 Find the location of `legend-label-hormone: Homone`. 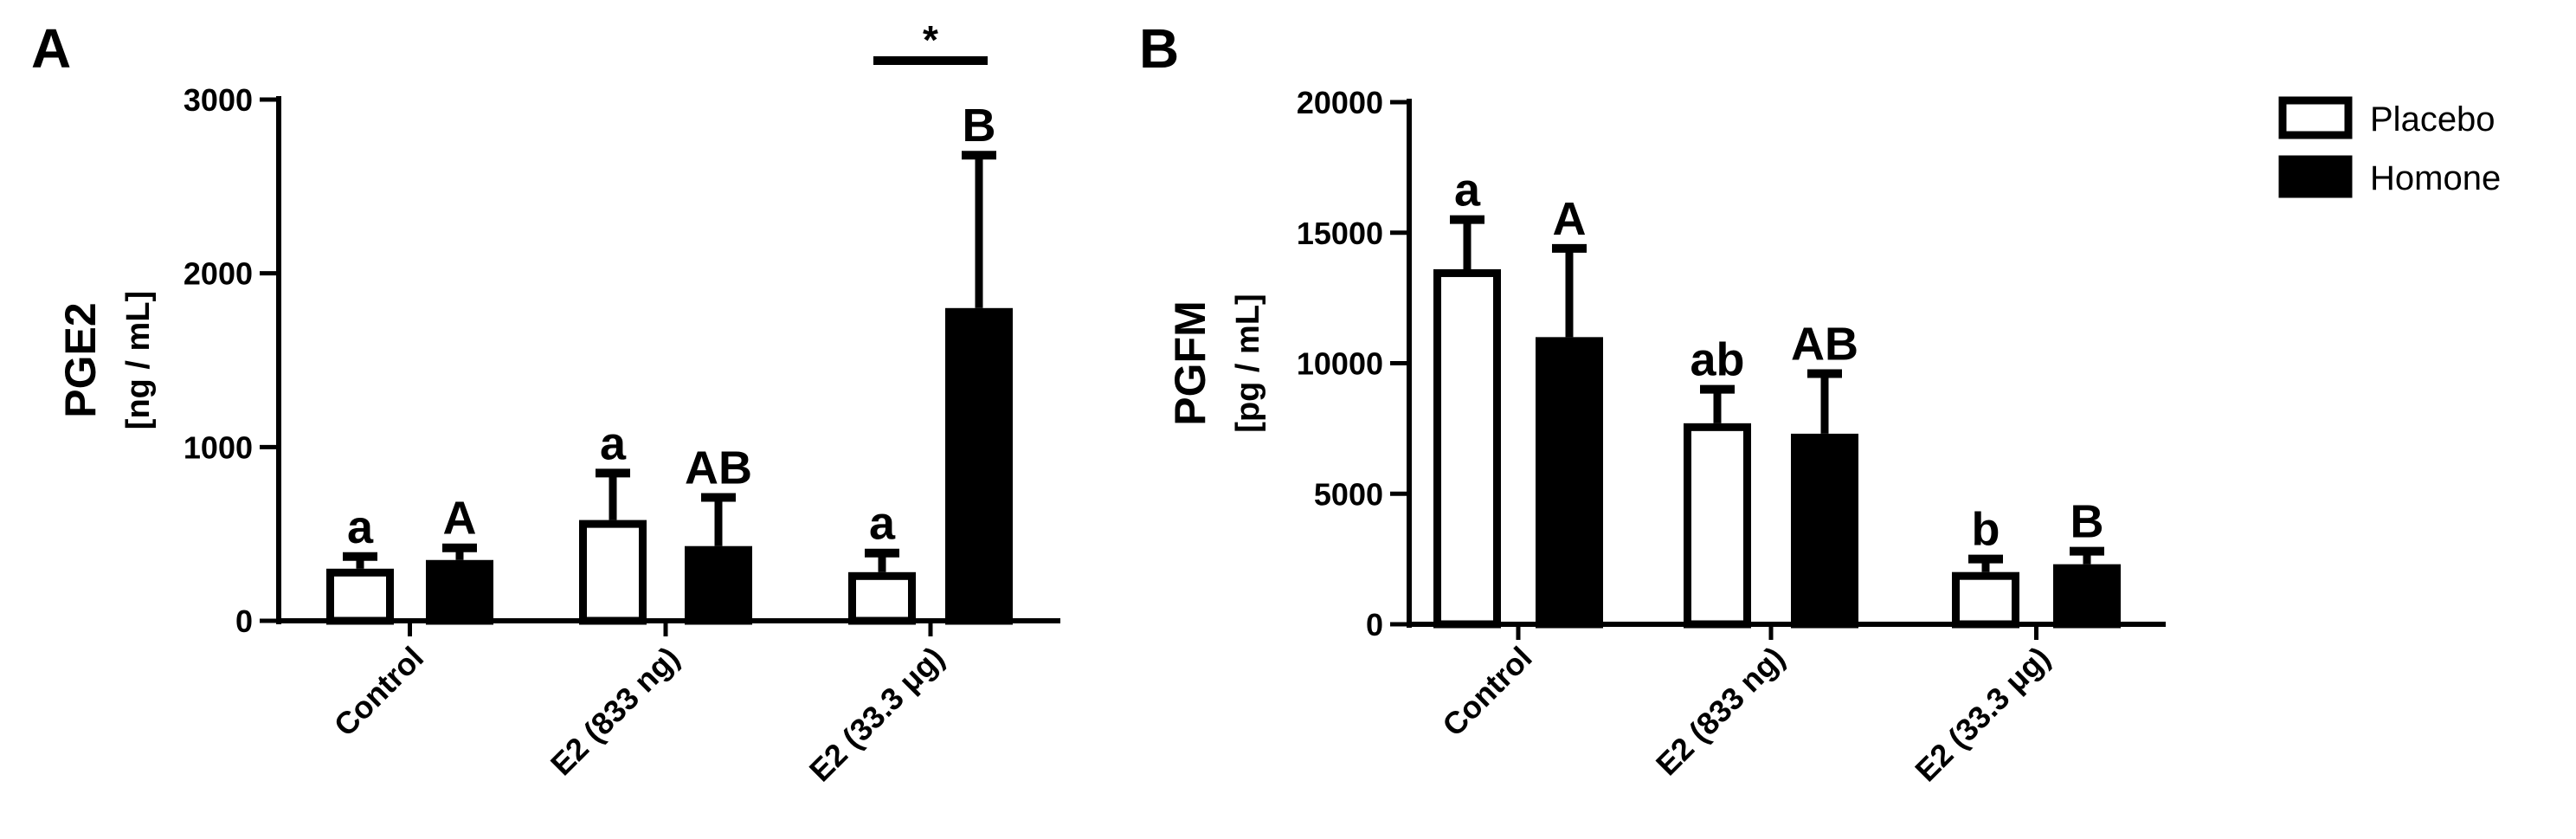

legend-label-hormone: Homone is located at coordinates (2435, 178).